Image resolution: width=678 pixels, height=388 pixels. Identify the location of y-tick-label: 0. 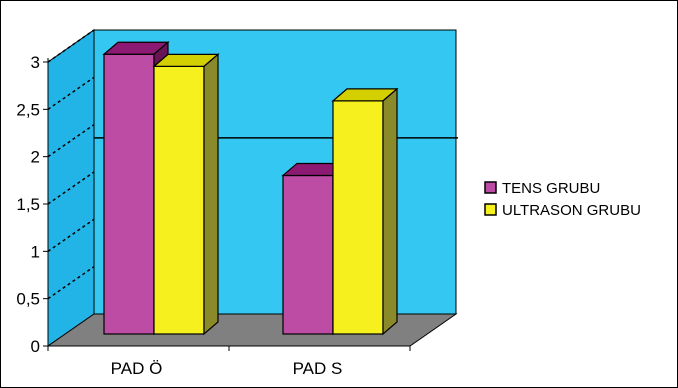
(35, 346).